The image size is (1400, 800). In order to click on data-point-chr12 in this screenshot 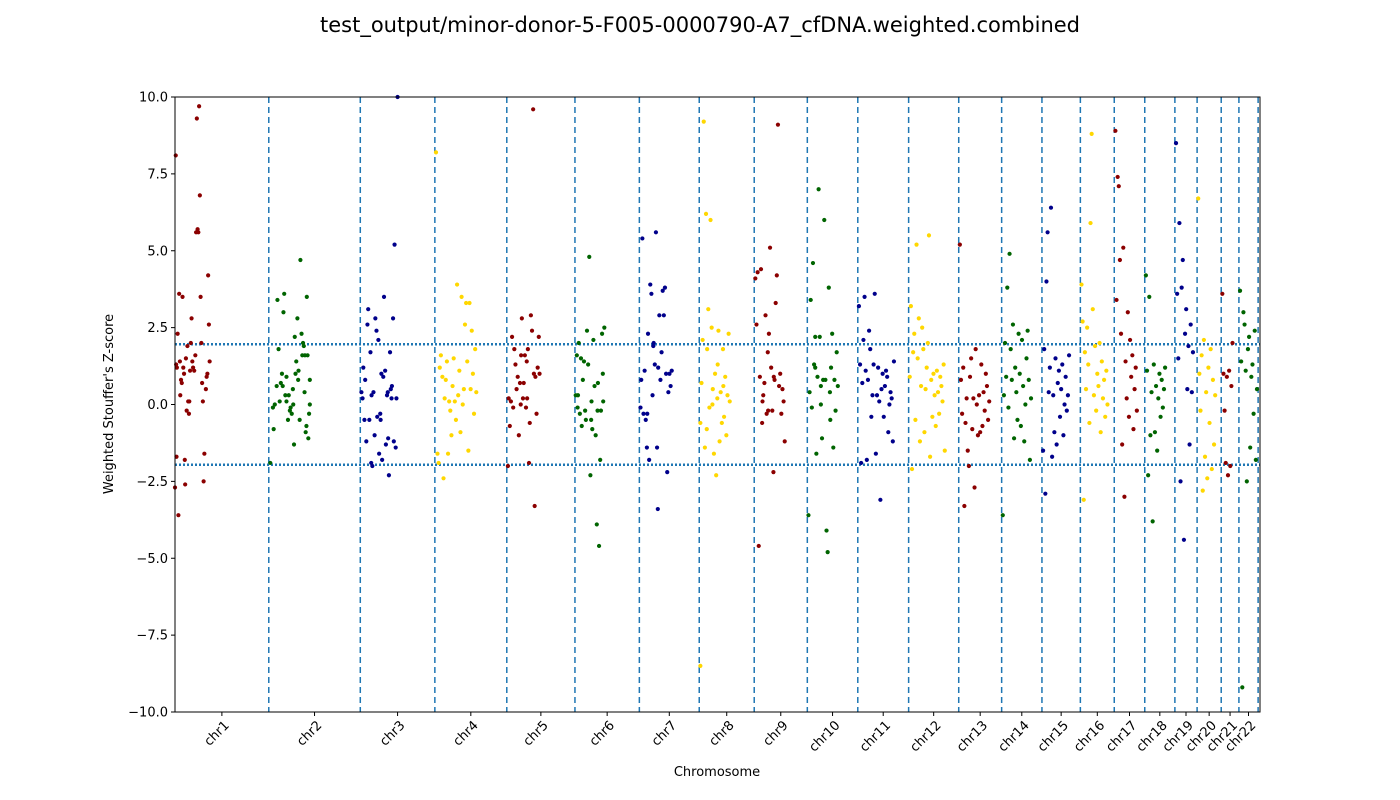, I will do `click(931, 379)`.